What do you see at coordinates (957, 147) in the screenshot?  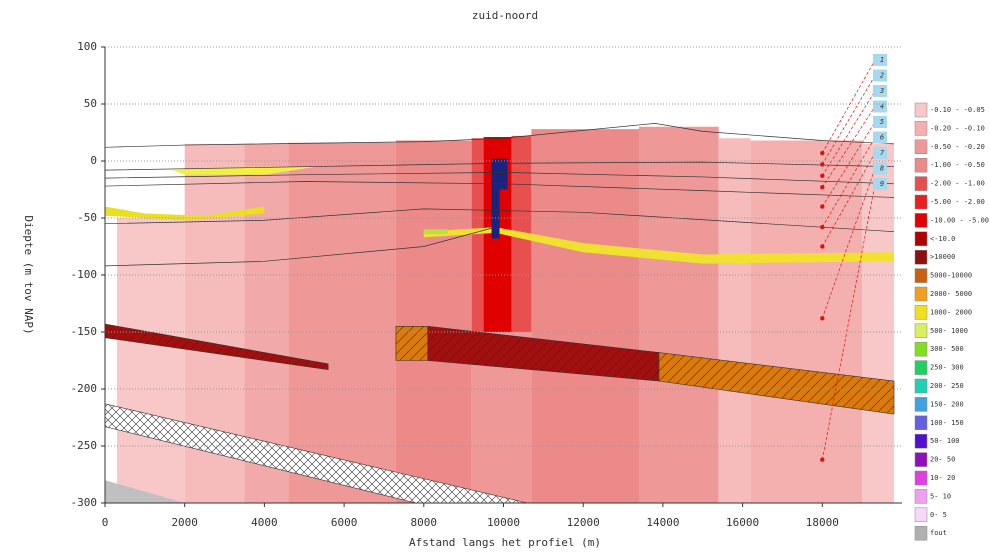 I see `legend-label: -0.50 - -0.20` at bounding box center [957, 147].